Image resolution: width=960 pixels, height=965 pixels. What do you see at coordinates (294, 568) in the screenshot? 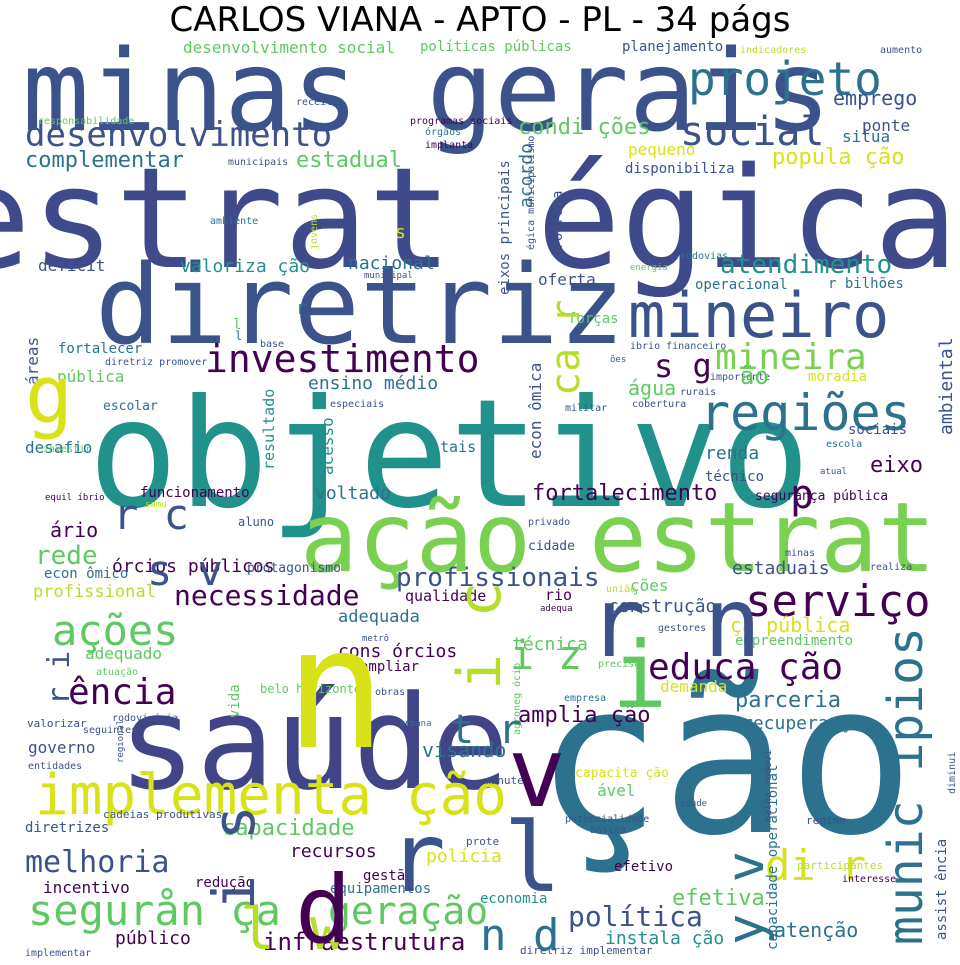
I see `cloud-word-protagonismo: protagonismo` at bounding box center [294, 568].